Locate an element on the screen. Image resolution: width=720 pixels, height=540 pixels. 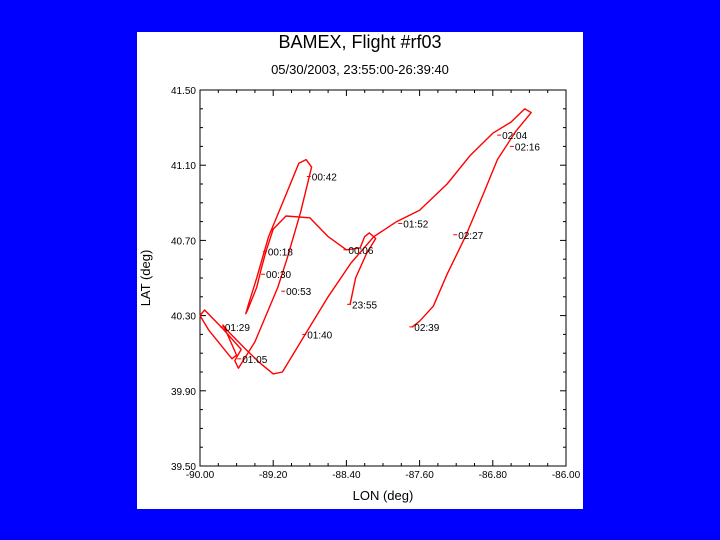
y-tick-label: 41.50 is located at coordinates (183, 91).